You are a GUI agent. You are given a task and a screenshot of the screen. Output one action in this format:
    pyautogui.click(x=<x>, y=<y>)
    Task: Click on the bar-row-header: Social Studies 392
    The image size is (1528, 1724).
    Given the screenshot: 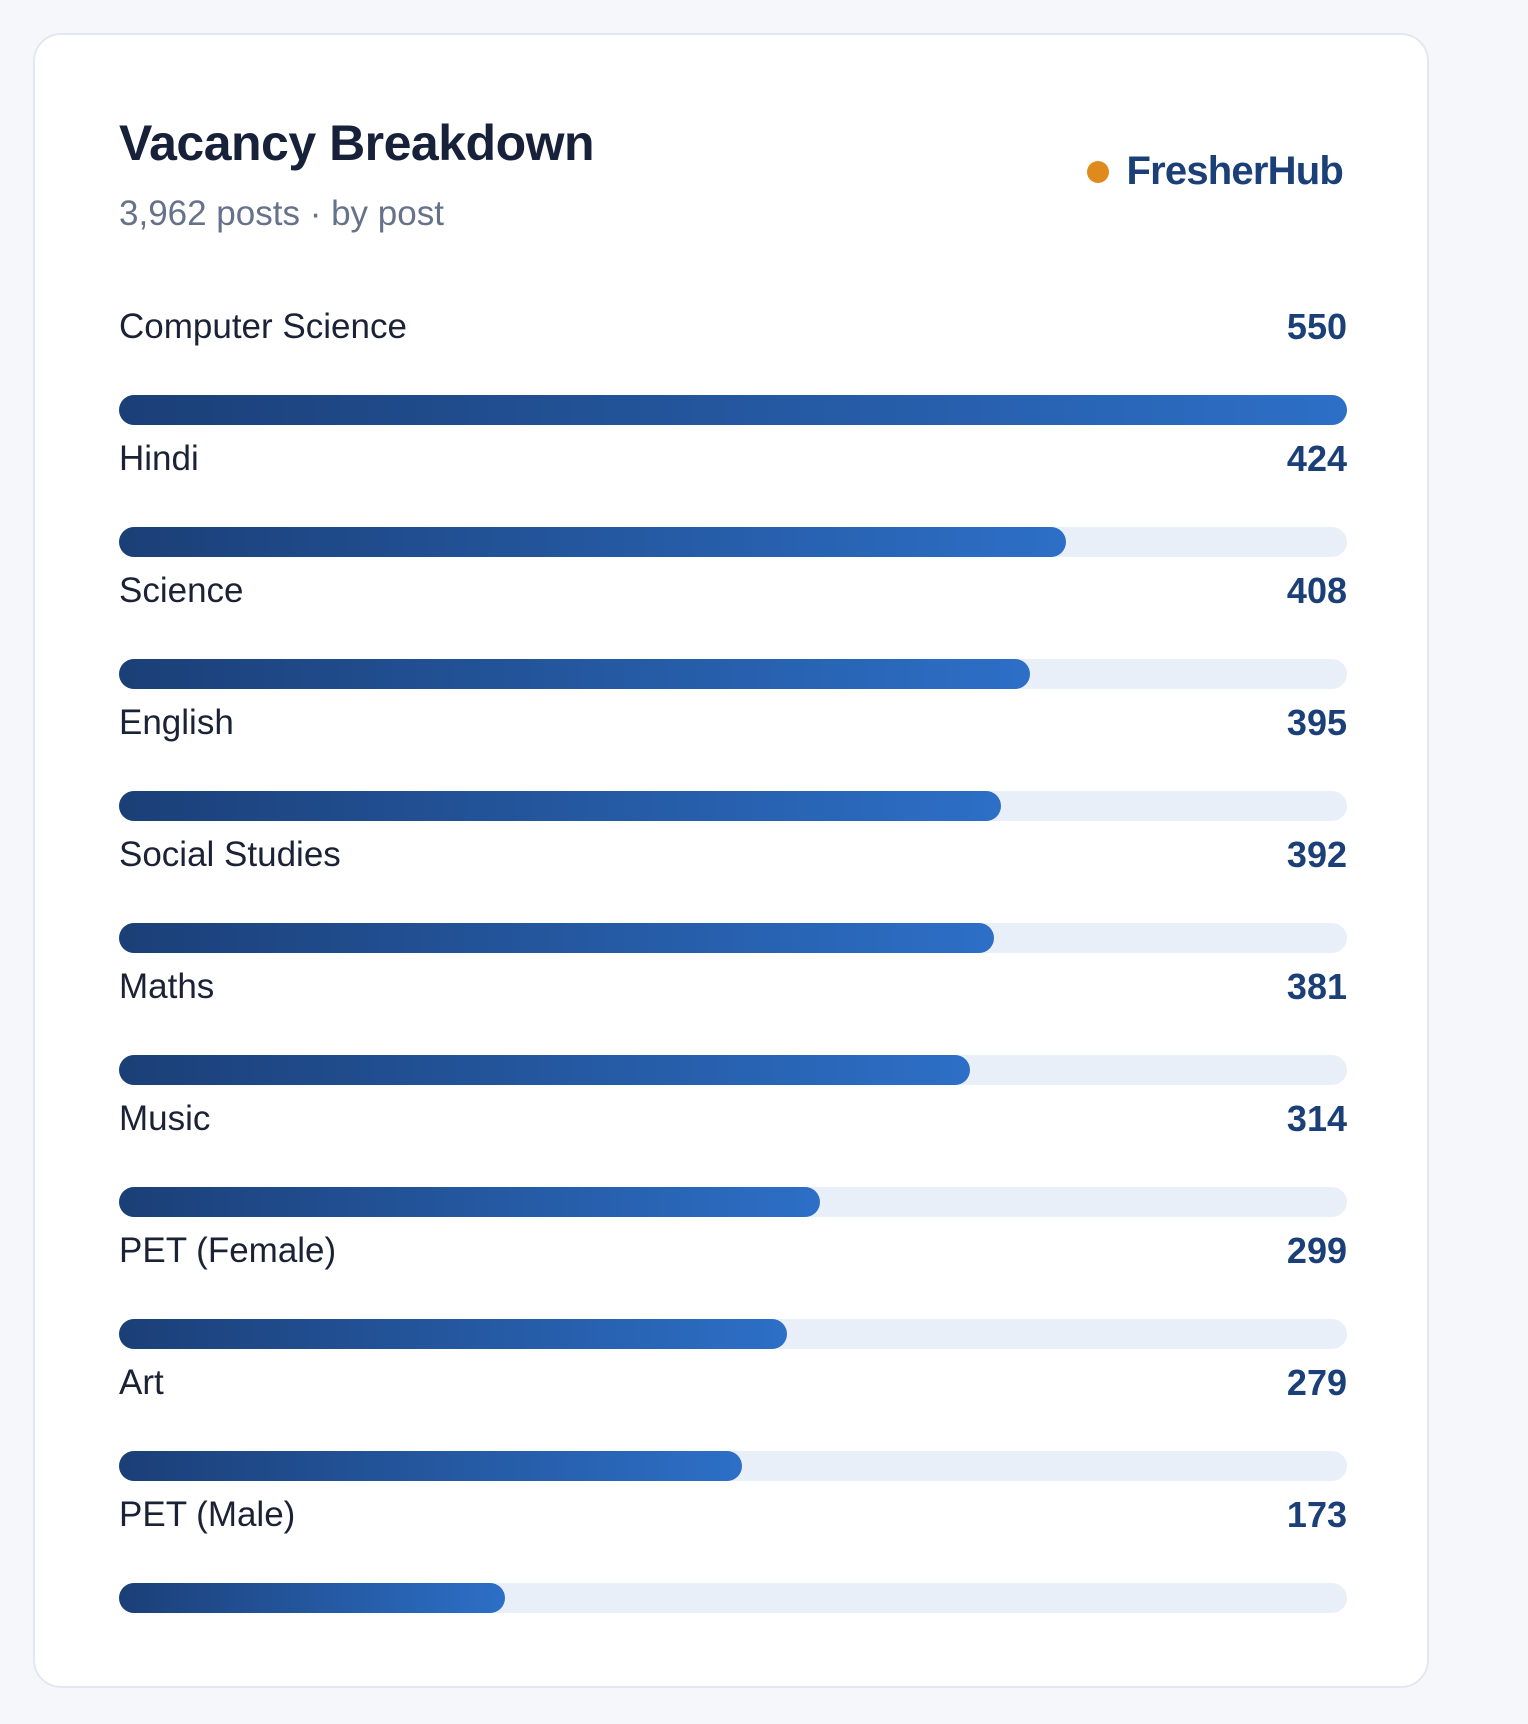 What is the action you would take?
    pyautogui.click(x=733, y=855)
    